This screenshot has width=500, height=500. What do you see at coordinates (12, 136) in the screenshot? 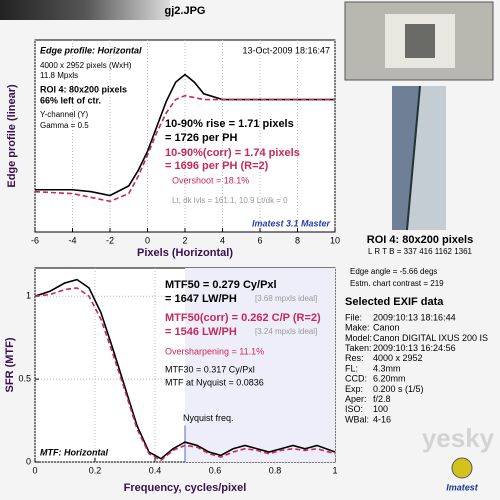
I see `y-axis-label: Edge profile (linear)` at bounding box center [12, 136].